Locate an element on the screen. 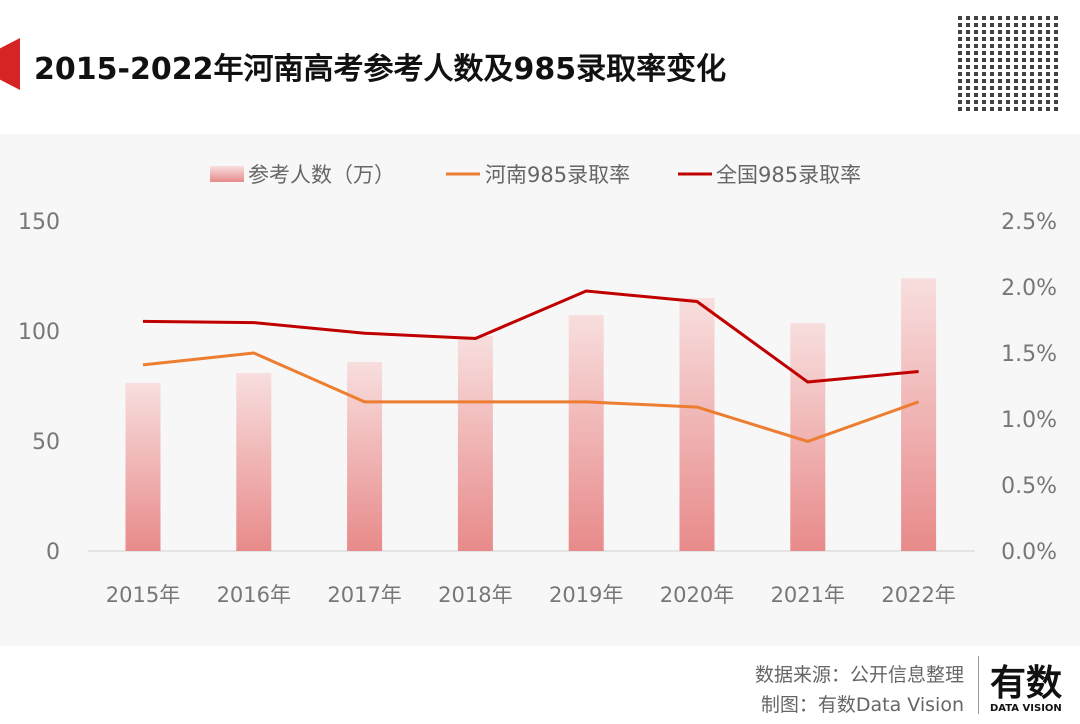 This screenshot has width=1080, height=724. x-tick-label: 2020年 is located at coordinates (697, 595).